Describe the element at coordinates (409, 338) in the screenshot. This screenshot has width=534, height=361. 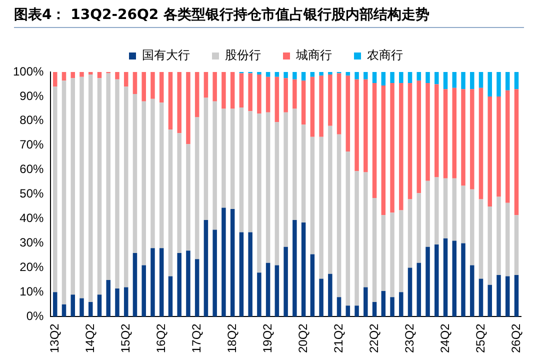
I see `x-tick-label: 23Q2` at that location.